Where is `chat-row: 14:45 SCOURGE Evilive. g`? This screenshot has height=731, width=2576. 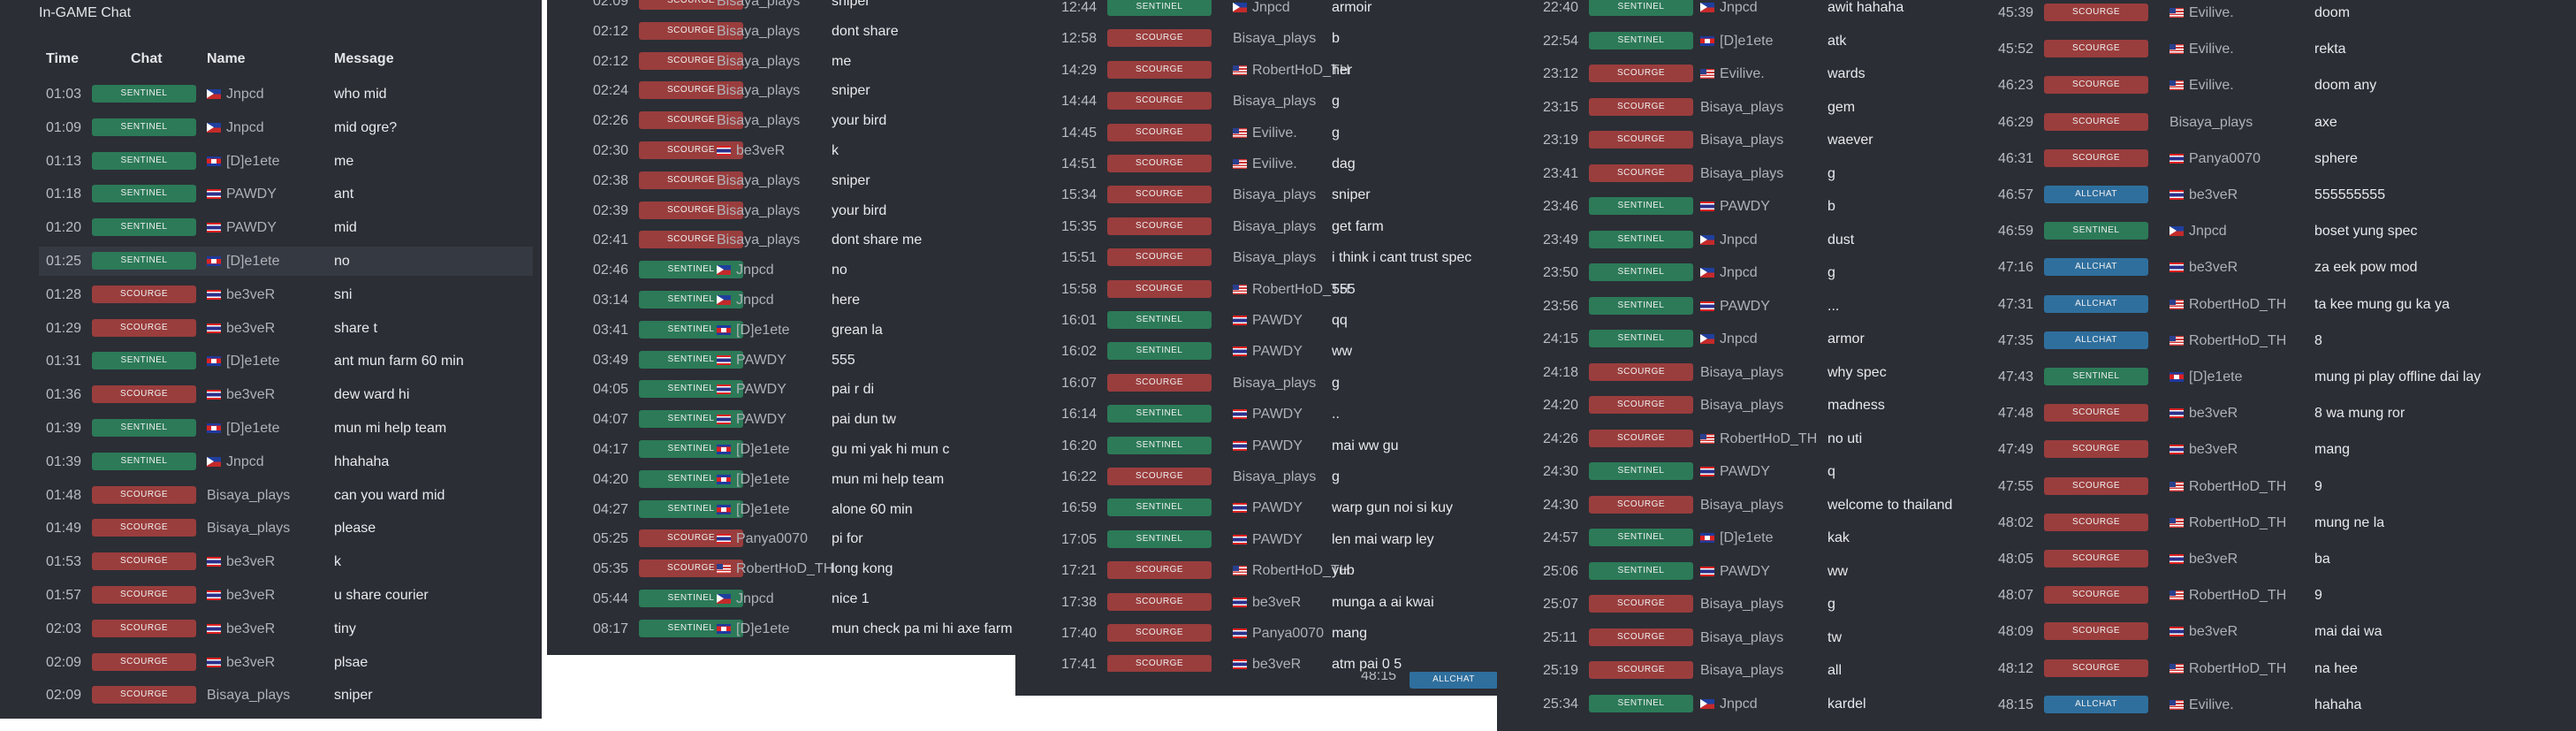 chat-row: 14:45 SCOURGE Evilive. g is located at coordinates (1271, 133).